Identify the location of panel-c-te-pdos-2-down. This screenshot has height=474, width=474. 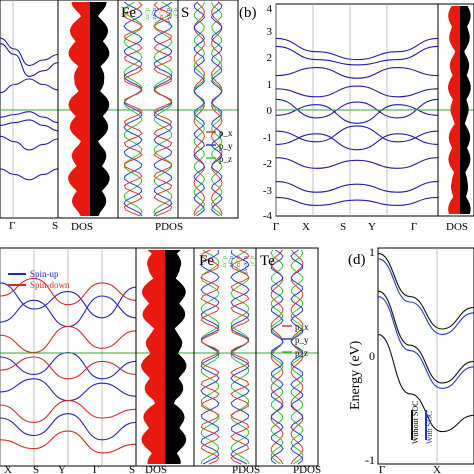
(297, 357).